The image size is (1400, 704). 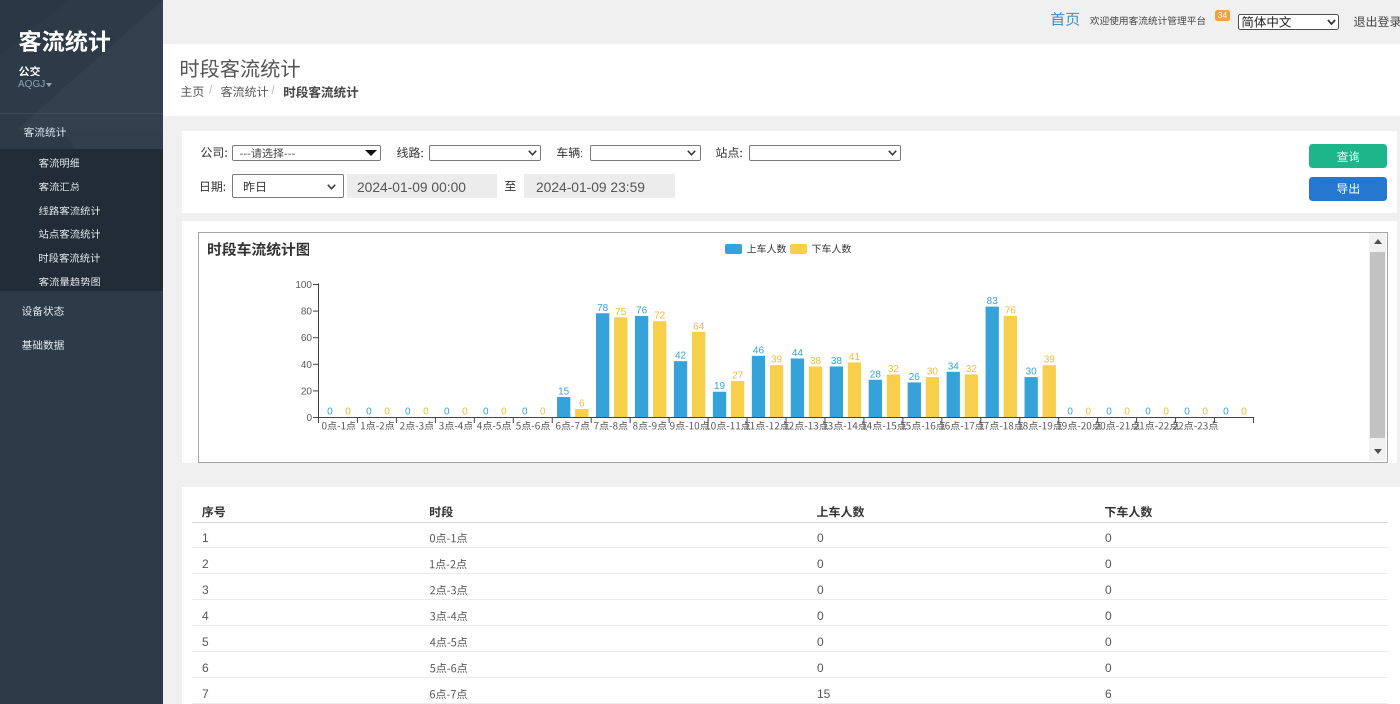 I want to click on svg-text: 34, so click(x=954, y=366).